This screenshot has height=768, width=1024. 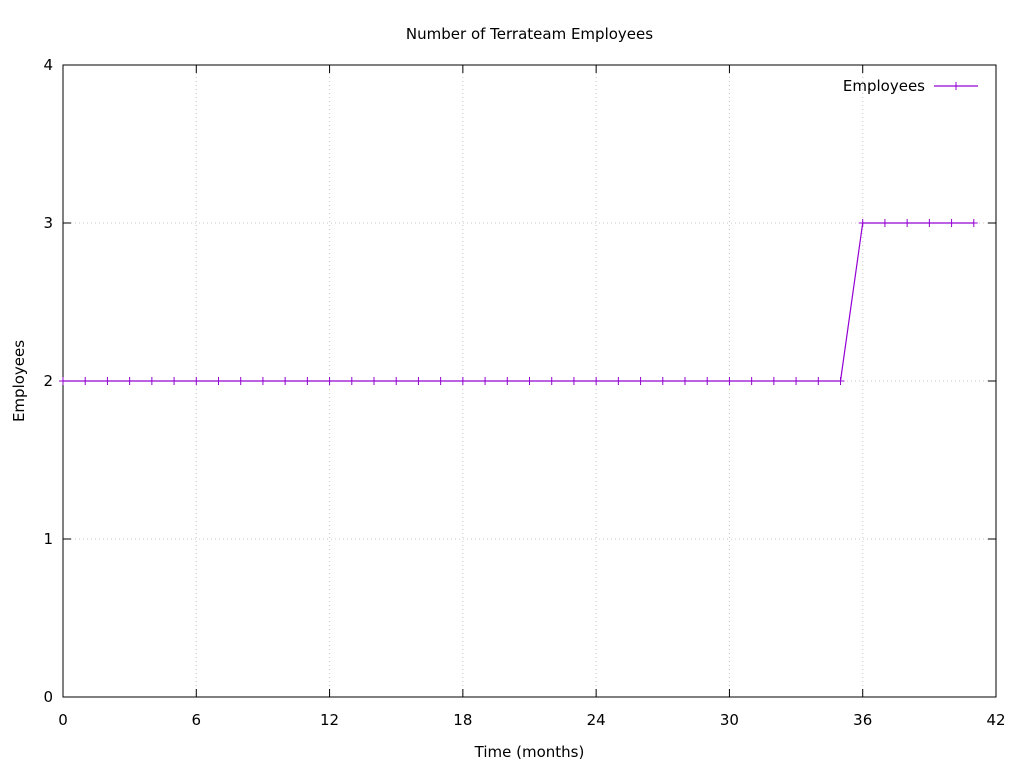 I want to click on x-tick-label: 0, so click(x=63, y=720).